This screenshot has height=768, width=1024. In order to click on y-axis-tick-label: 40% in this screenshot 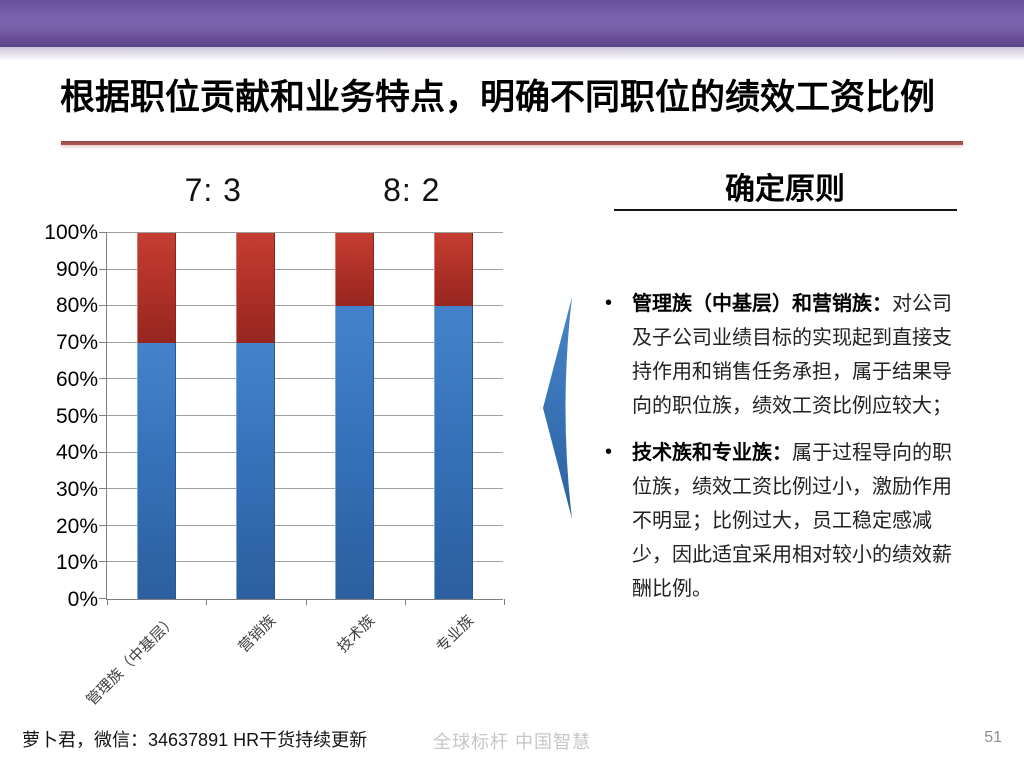, I will do `click(76, 453)`.